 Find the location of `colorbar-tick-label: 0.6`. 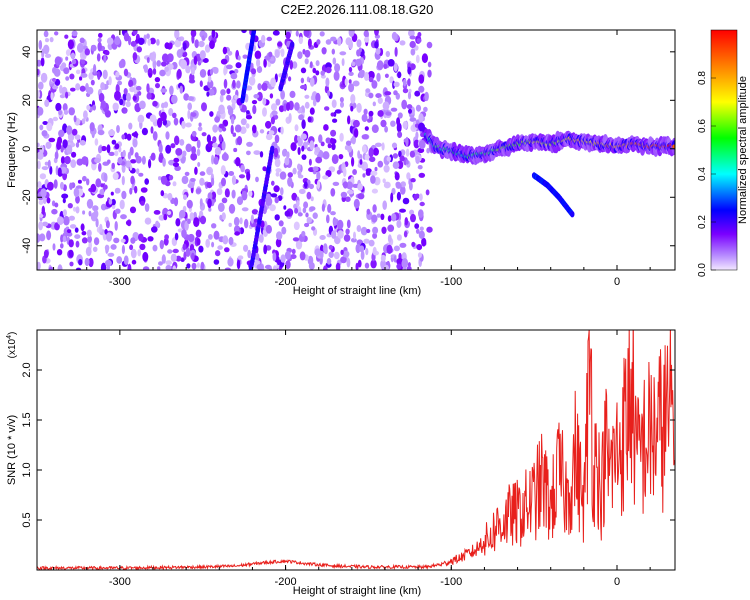

colorbar-tick-label: 0.6 is located at coordinates (702, 126).